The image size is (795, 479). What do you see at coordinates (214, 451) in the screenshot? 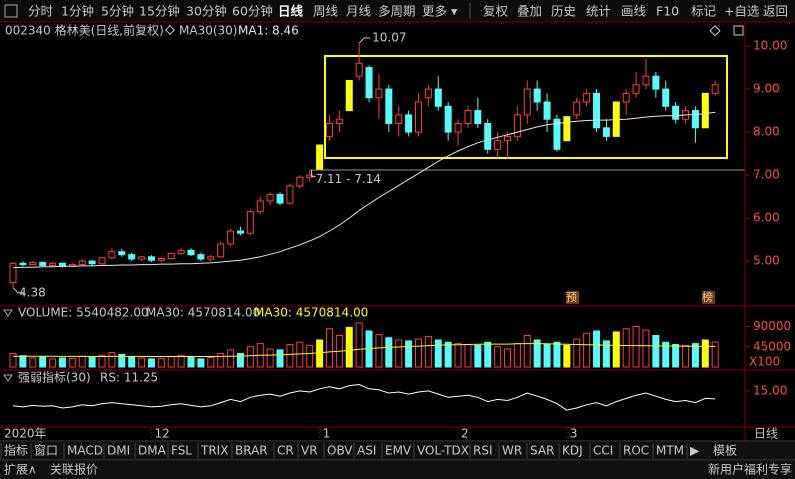
I see `tab: TRIX` at bounding box center [214, 451].